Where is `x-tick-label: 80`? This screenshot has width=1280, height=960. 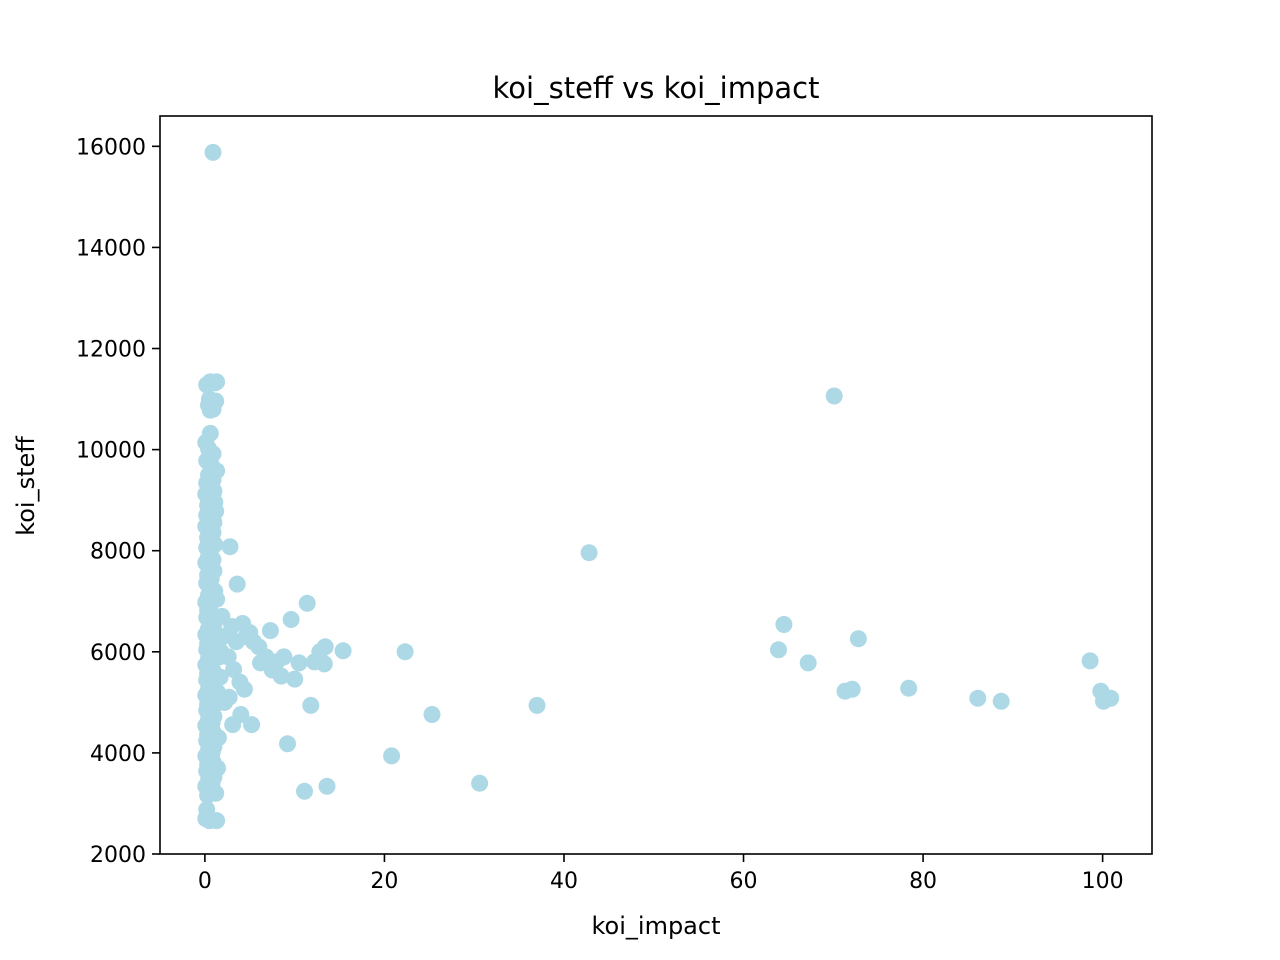 x-tick-label: 80 is located at coordinates (923, 881).